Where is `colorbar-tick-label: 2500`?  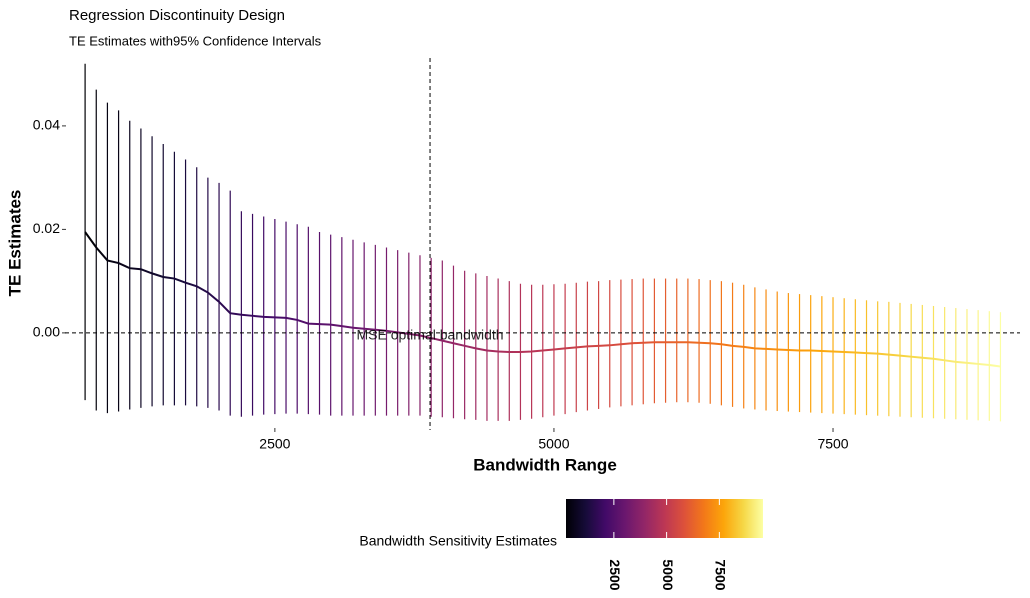
colorbar-tick-label: 2500 is located at coordinates (615, 574).